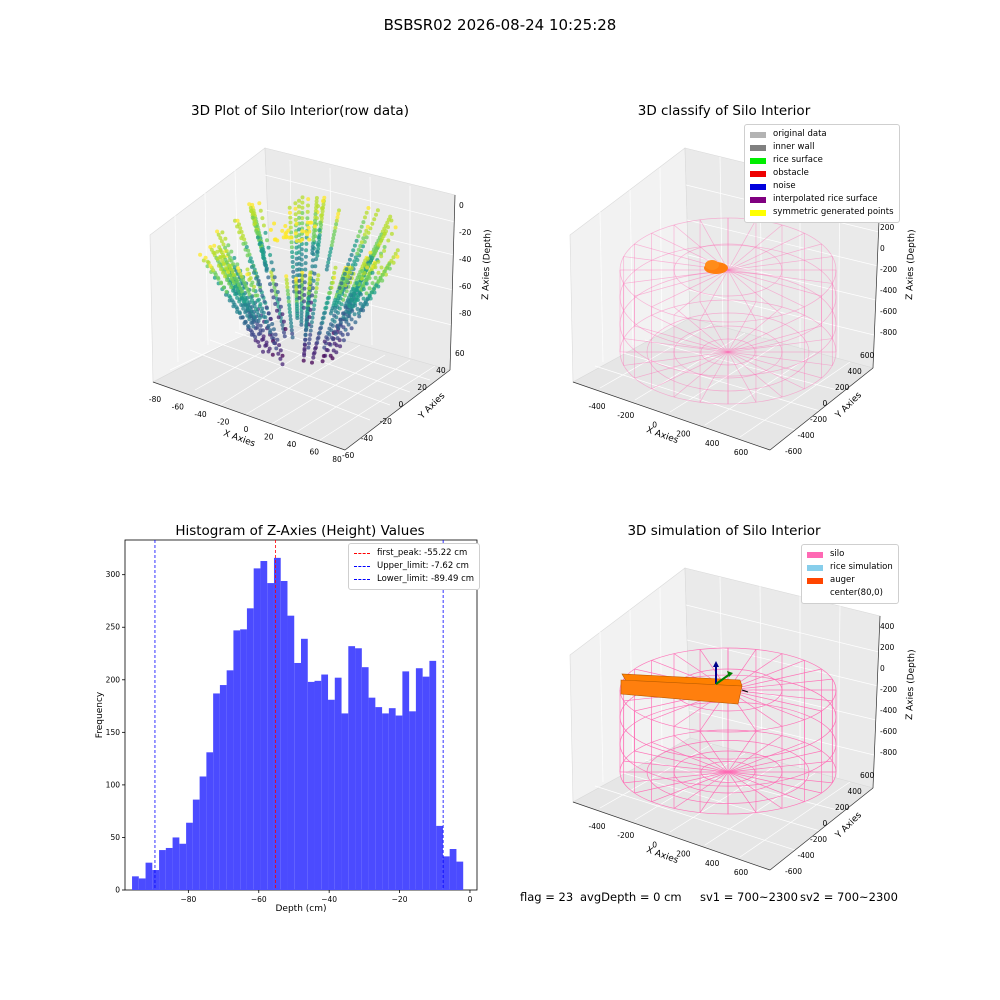 The image size is (1000, 1000). What do you see at coordinates (818, 839) in the screenshot?
I see `sim-ytick: -200` at bounding box center [818, 839].